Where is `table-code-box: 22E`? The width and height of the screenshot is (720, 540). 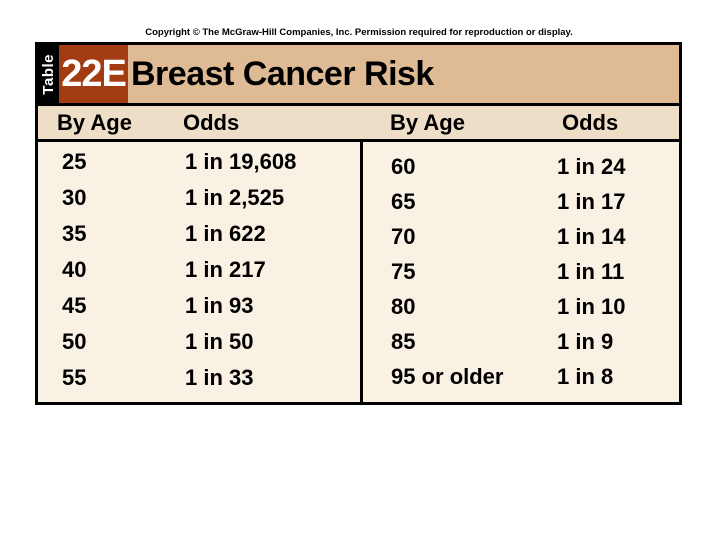 table-code-box: 22E is located at coordinates (93, 74).